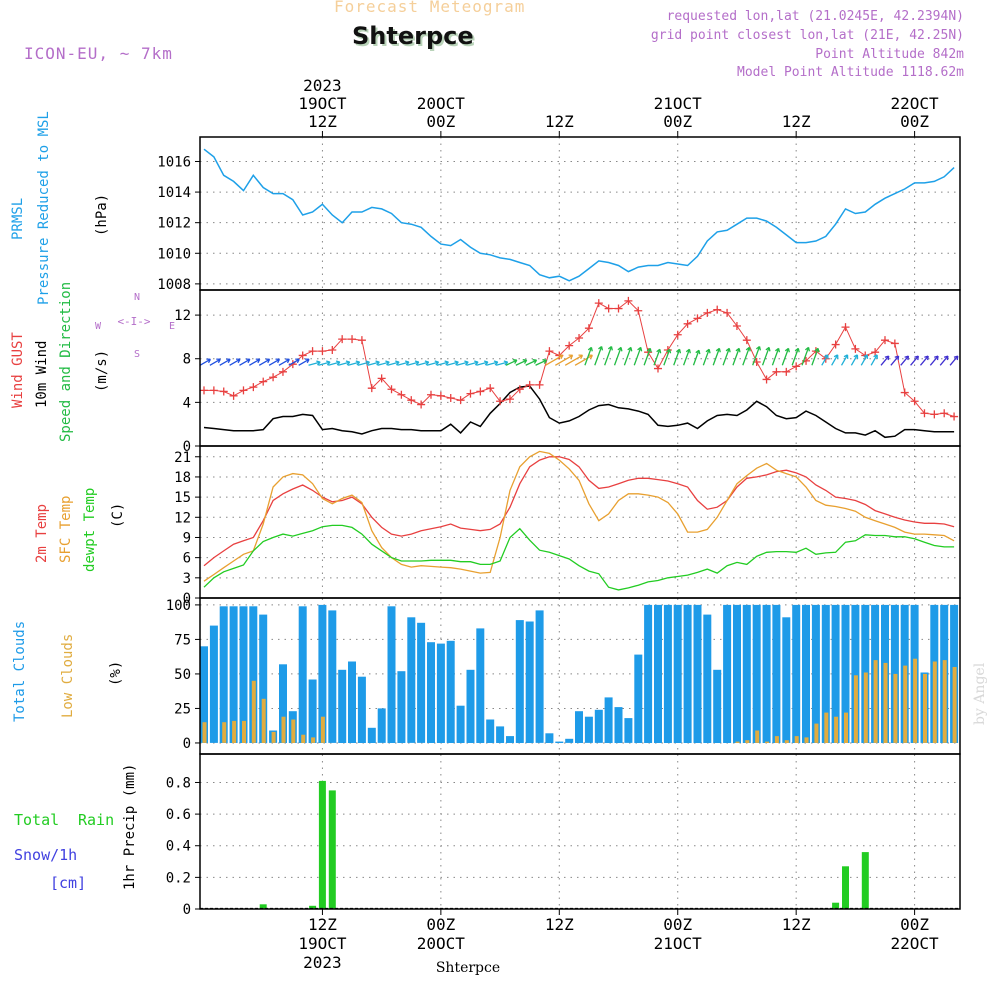  Describe the element at coordinates (807, 35) in the screenshot. I see `grid-point-coords: grid point closest lon,lat (21E, 42.25N)` at that location.